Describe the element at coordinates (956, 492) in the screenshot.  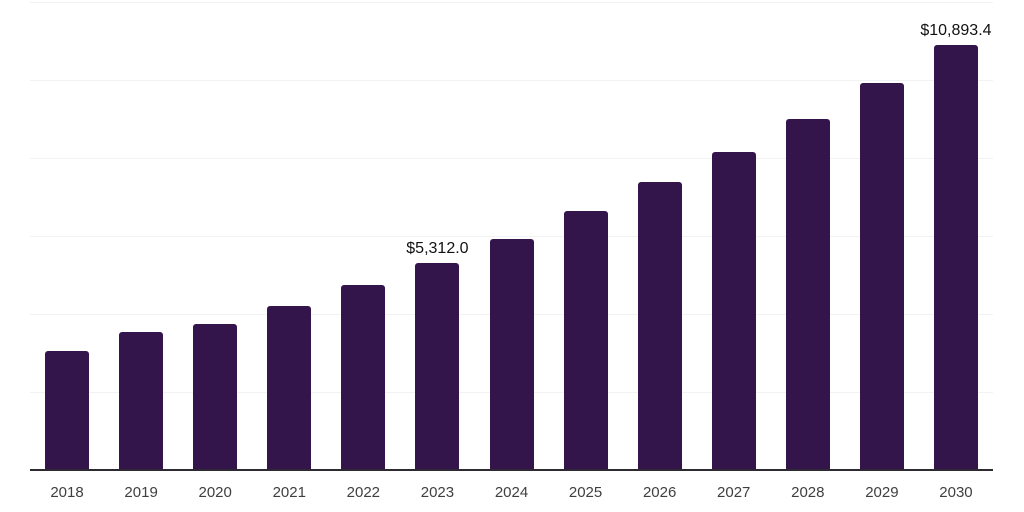
I see `x-tick-2030: 2030` at that location.